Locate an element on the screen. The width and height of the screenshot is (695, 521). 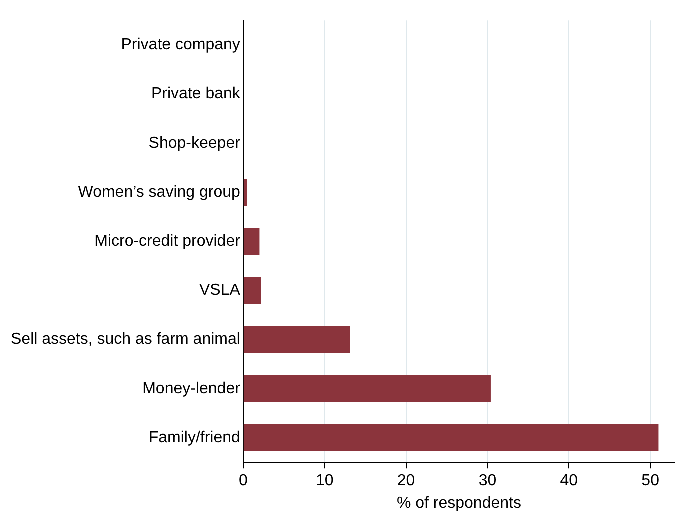
x-tick-label: 20 is located at coordinates (406, 481).